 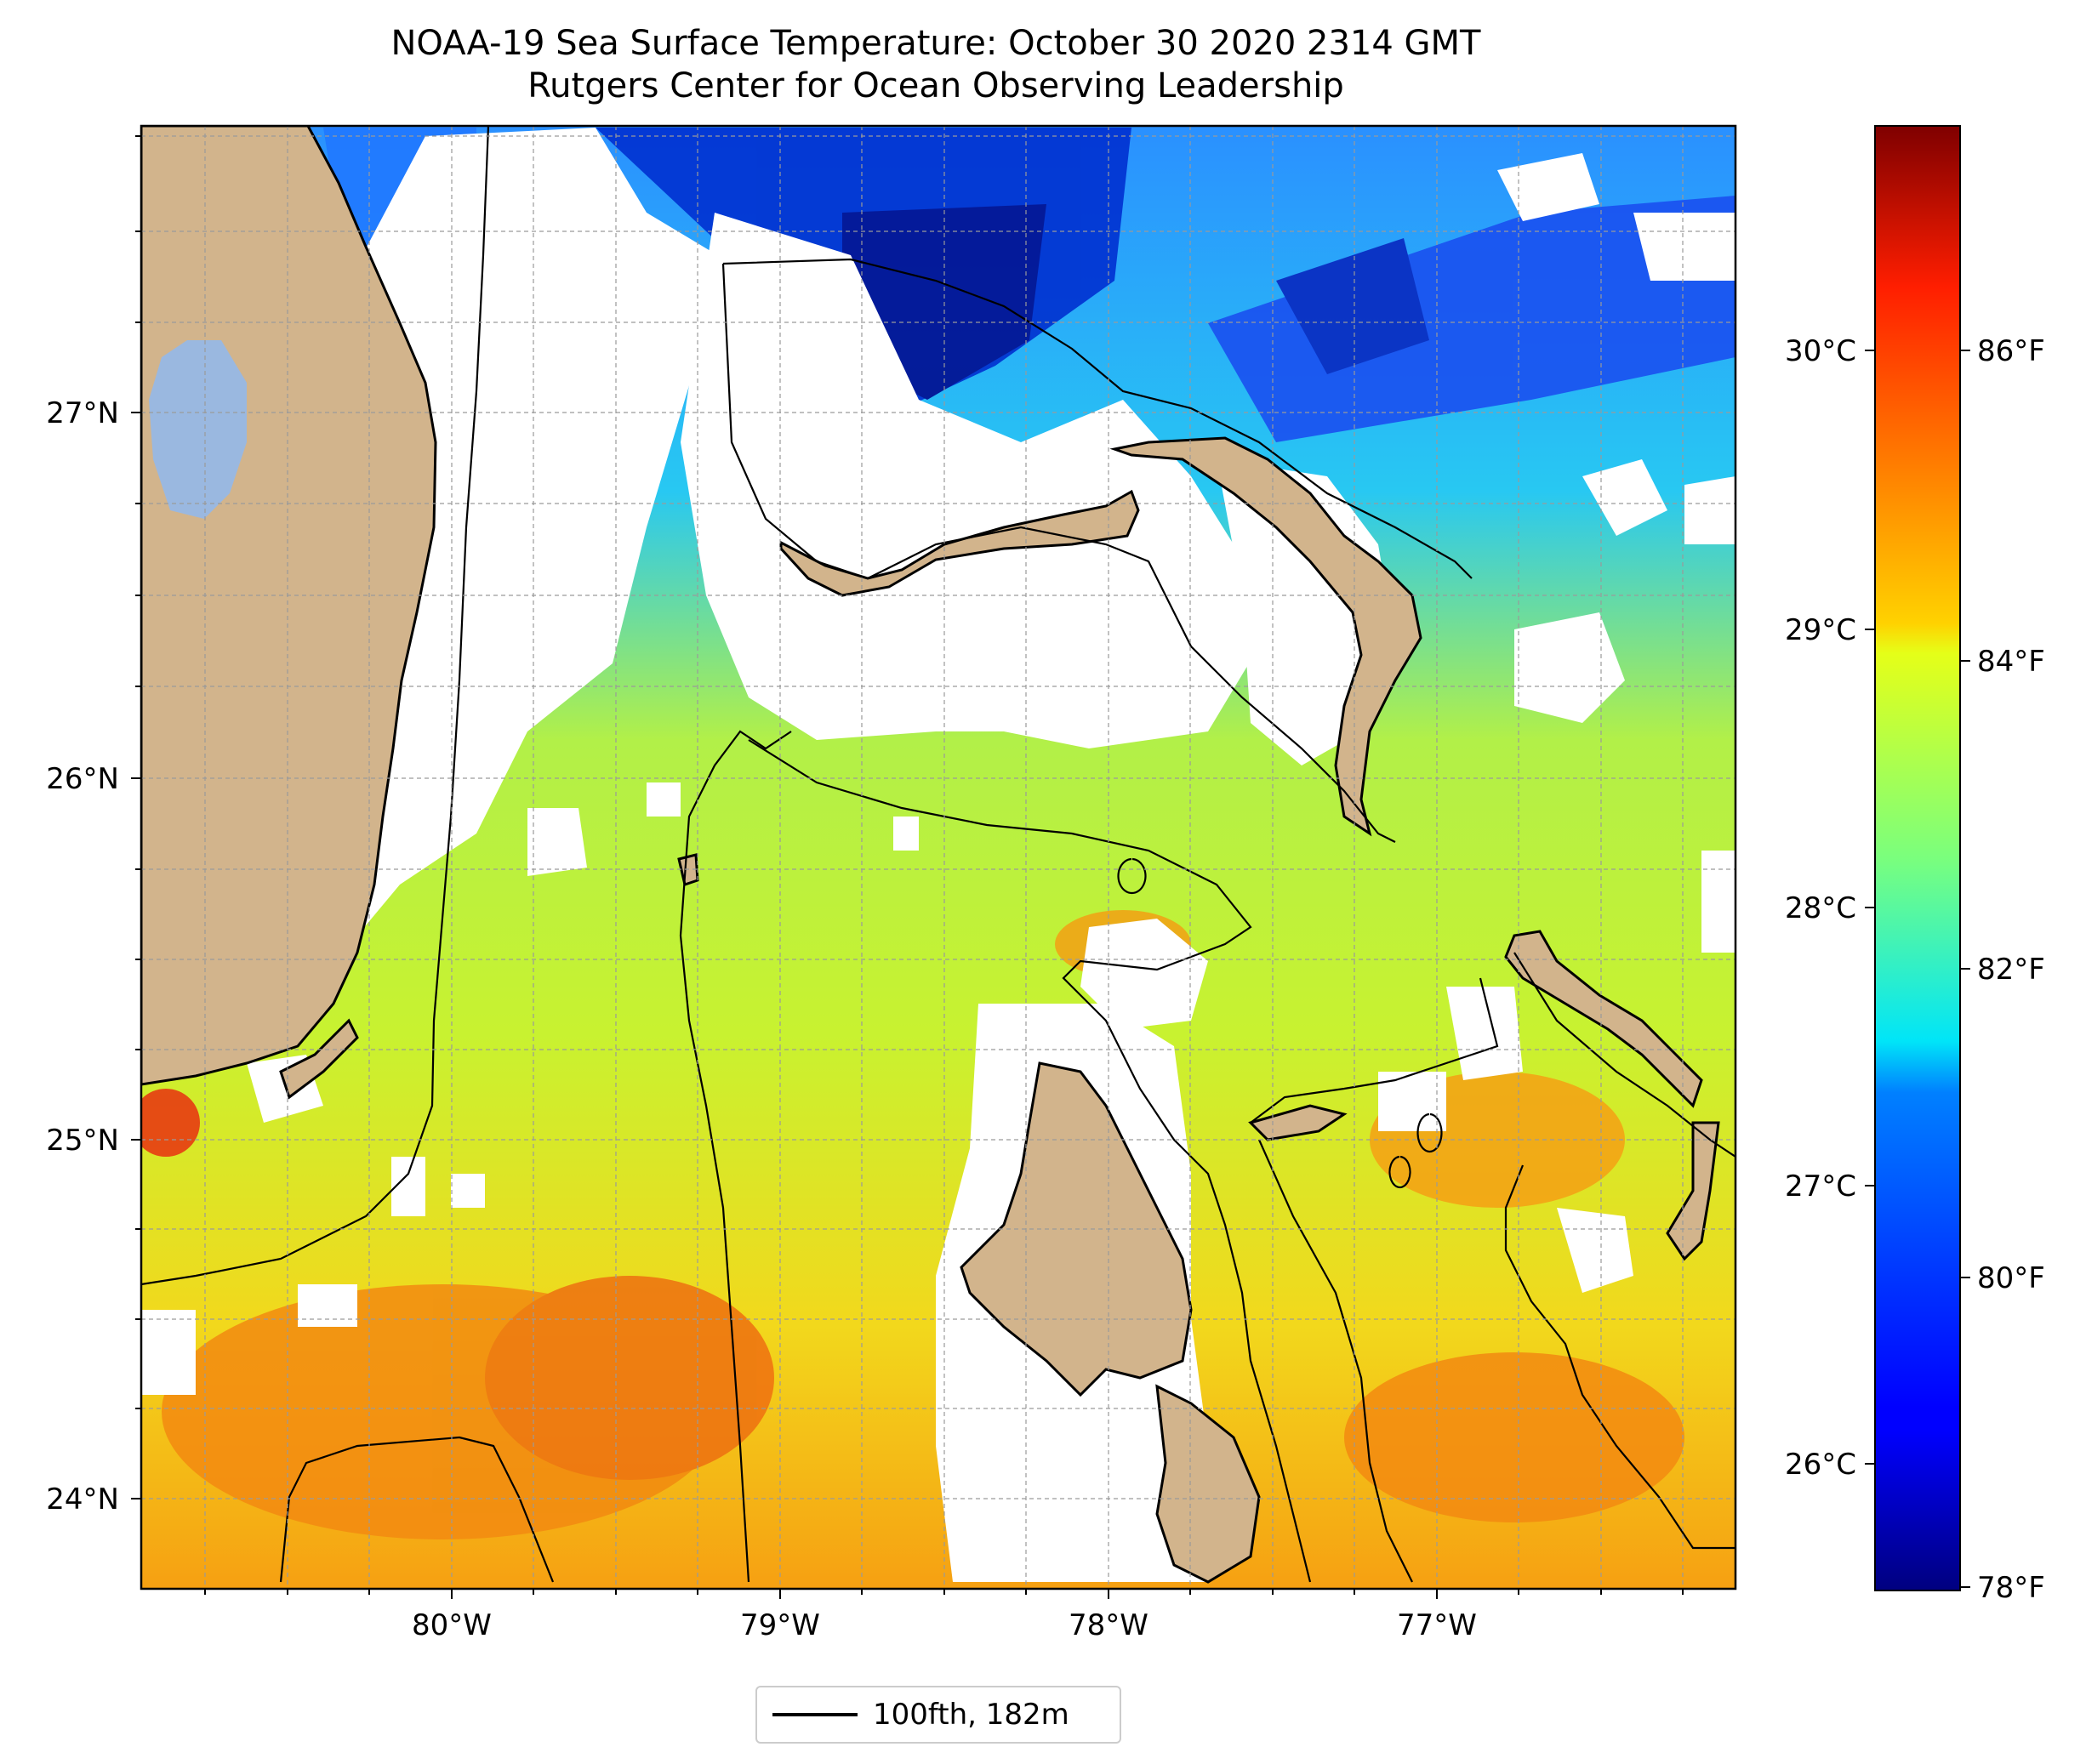 I want to click on colorbar, so click(x=1917, y=858).